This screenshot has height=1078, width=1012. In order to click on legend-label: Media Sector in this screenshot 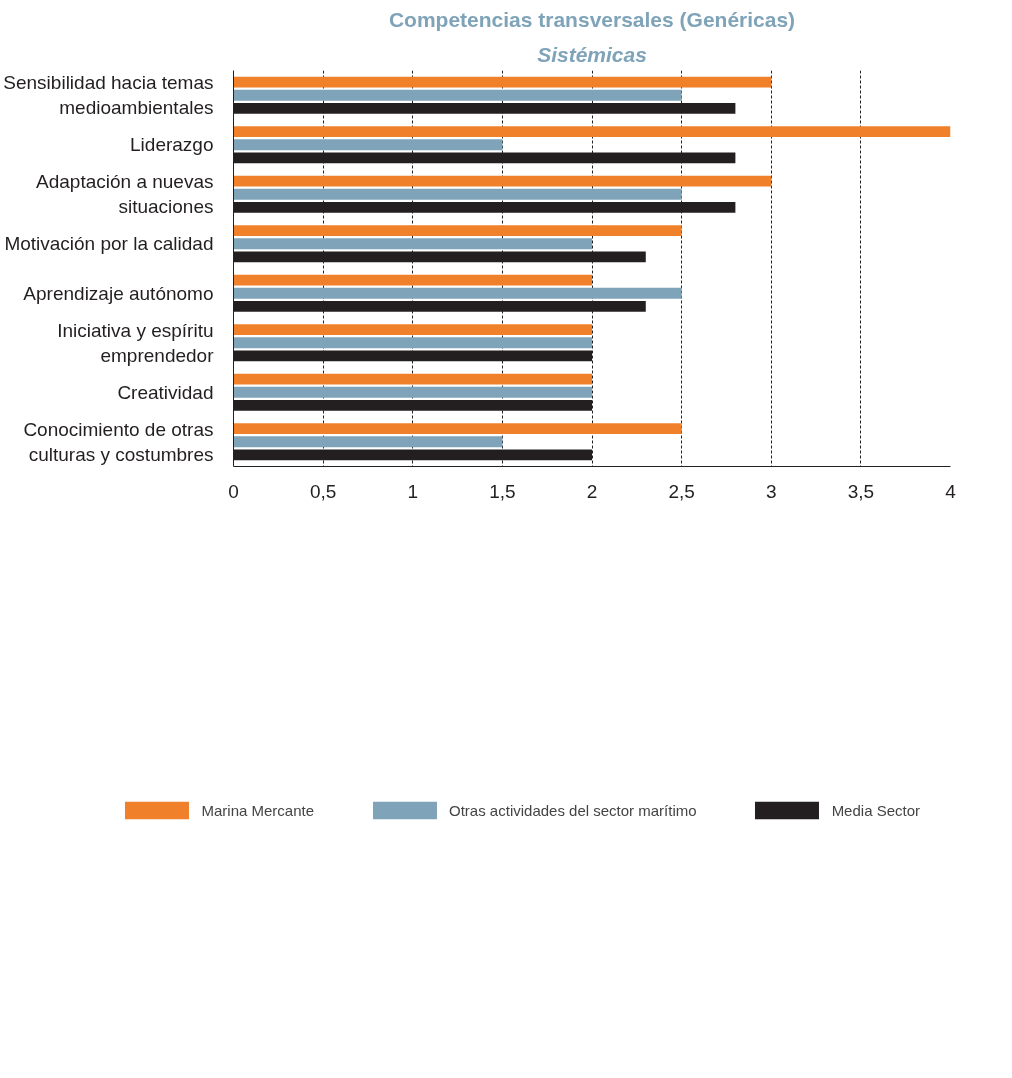, I will do `click(875, 810)`.